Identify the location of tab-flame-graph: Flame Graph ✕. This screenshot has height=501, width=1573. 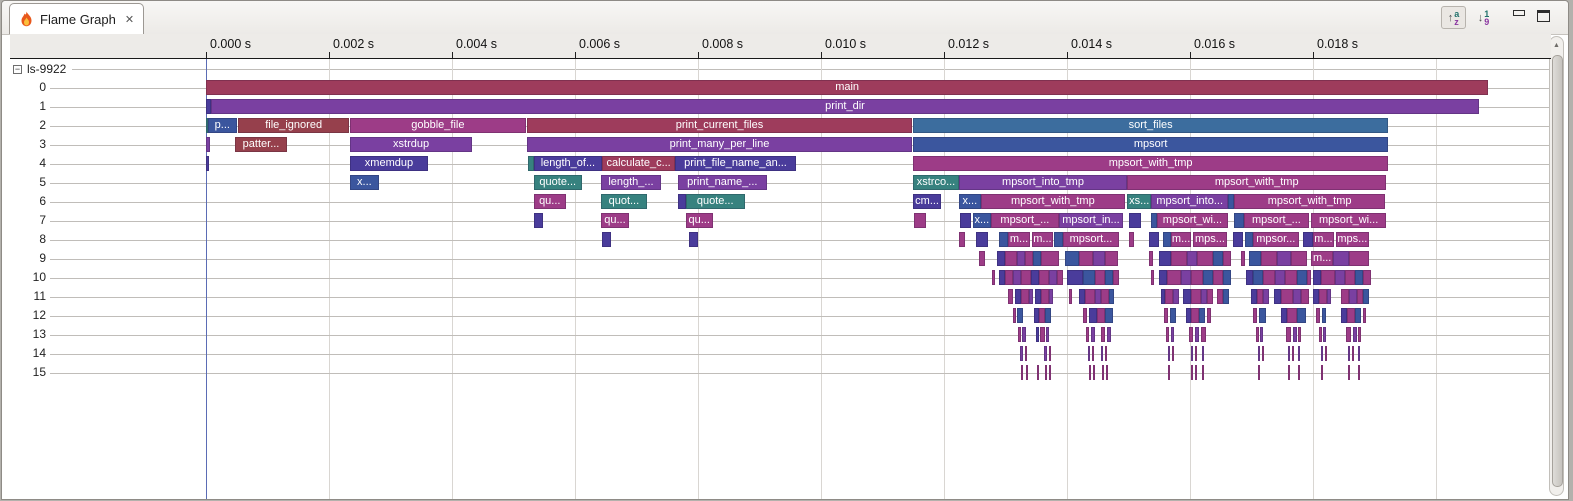
(77, 18).